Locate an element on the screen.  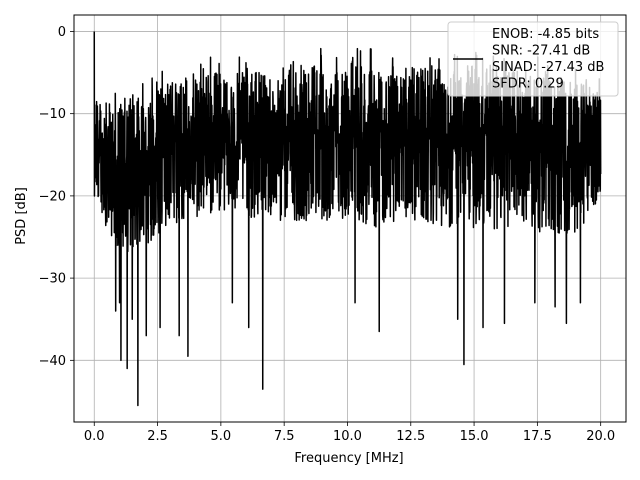
y-axis: 0 −10 −20 −30 −40 is located at coordinates (56, 197).